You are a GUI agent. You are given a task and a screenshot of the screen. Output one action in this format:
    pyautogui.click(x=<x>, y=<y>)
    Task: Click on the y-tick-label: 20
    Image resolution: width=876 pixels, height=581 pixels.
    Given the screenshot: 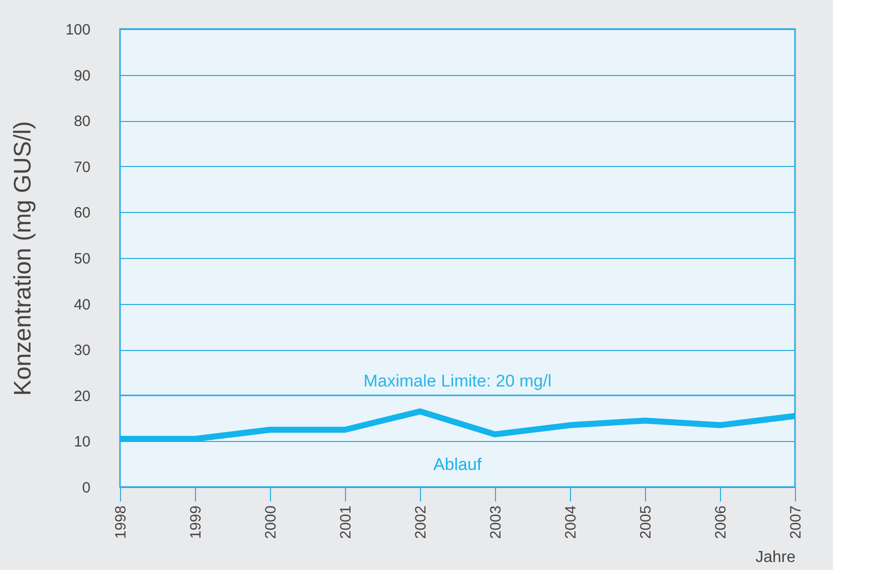 What is the action you would take?
    pyautogui.click(x=82, y=396)
    